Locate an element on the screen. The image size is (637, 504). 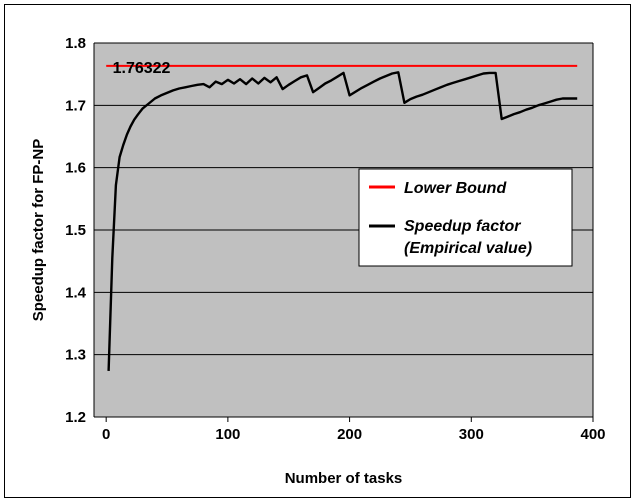
x-axis-title: Number of tasks is located at coordinates (344, 478).